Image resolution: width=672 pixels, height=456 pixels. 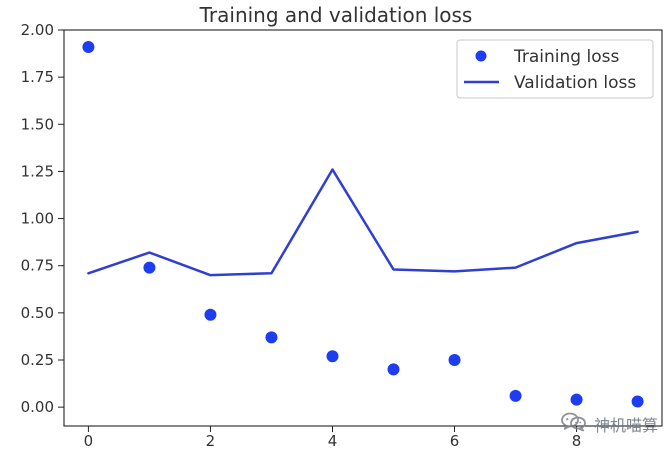 I want to click on wechat-icon, so click(x=574, y=424).